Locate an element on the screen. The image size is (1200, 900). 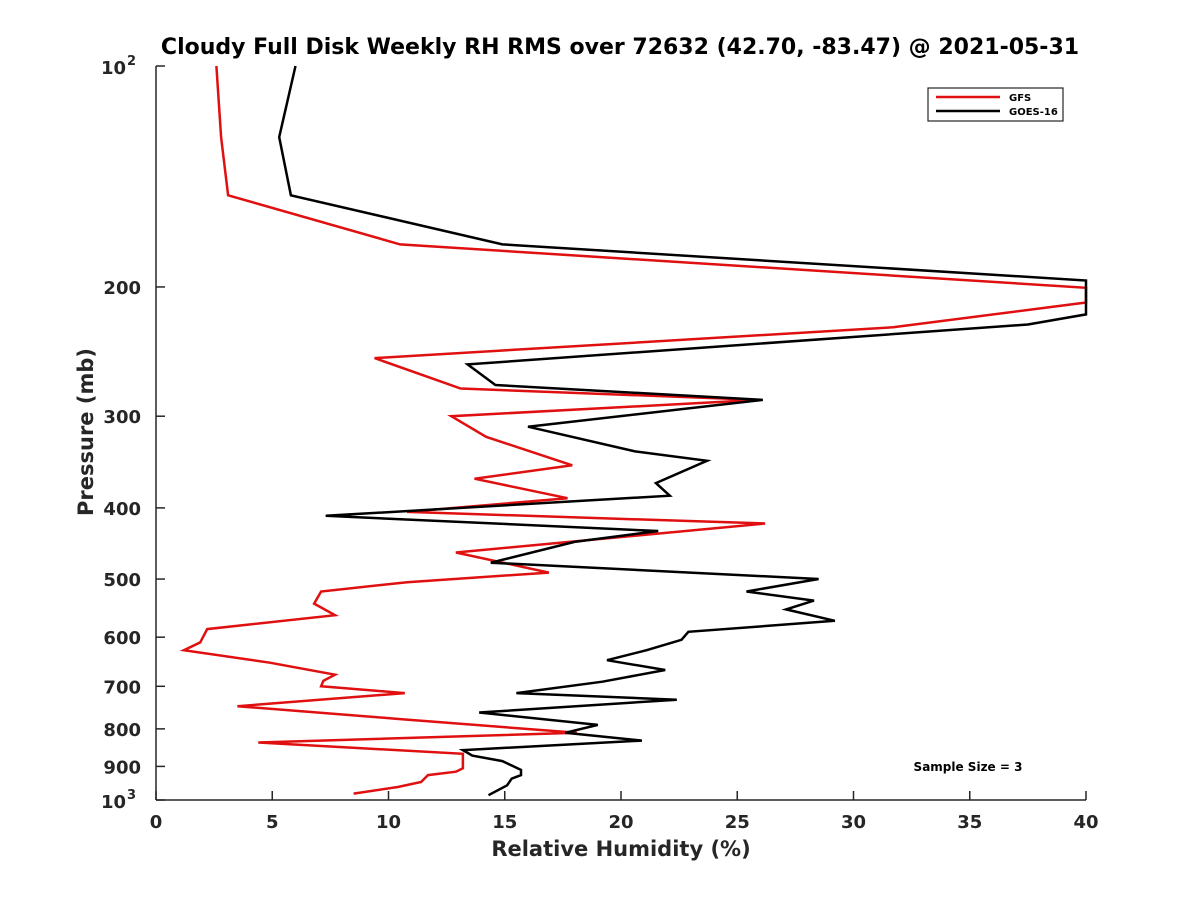
sample-size-annotation: Sample Size = 3 is located at coordinates (968, 767).